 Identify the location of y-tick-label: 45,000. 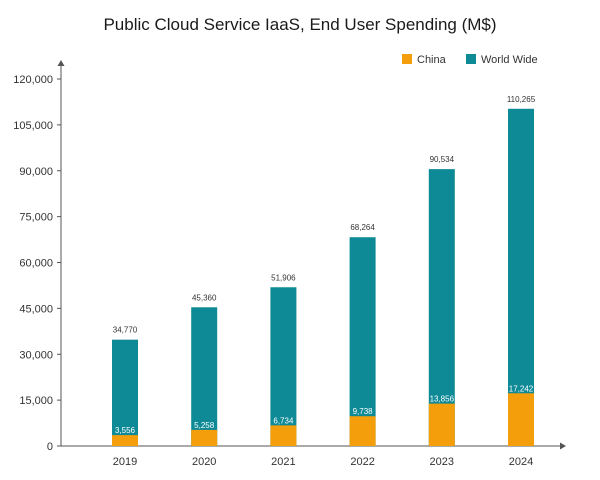
(36, 309).